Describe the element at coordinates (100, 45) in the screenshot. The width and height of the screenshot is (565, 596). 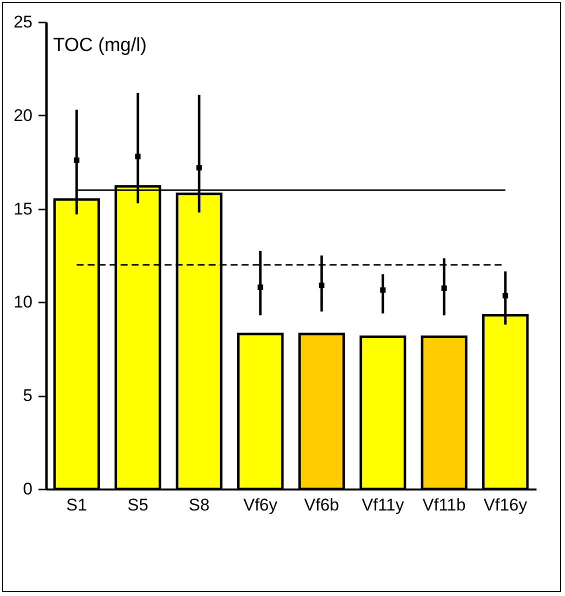
I see `text: TOC (mg/l)` at that location.